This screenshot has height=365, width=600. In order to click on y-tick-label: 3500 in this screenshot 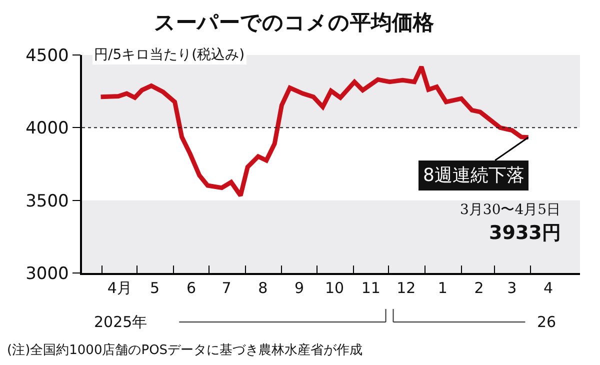, I will do `click(47, 201)`.